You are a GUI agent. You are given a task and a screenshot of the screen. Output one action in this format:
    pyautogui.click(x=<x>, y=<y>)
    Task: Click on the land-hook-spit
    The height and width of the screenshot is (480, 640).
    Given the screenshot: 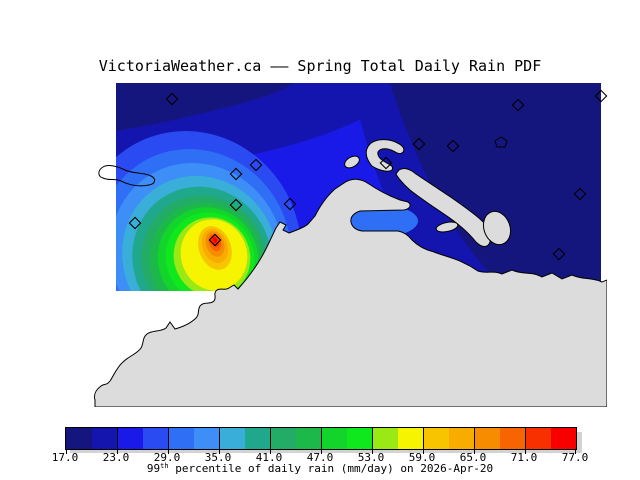 What is the action you would take?
    pyautogui.click(x=385, y=155)
    